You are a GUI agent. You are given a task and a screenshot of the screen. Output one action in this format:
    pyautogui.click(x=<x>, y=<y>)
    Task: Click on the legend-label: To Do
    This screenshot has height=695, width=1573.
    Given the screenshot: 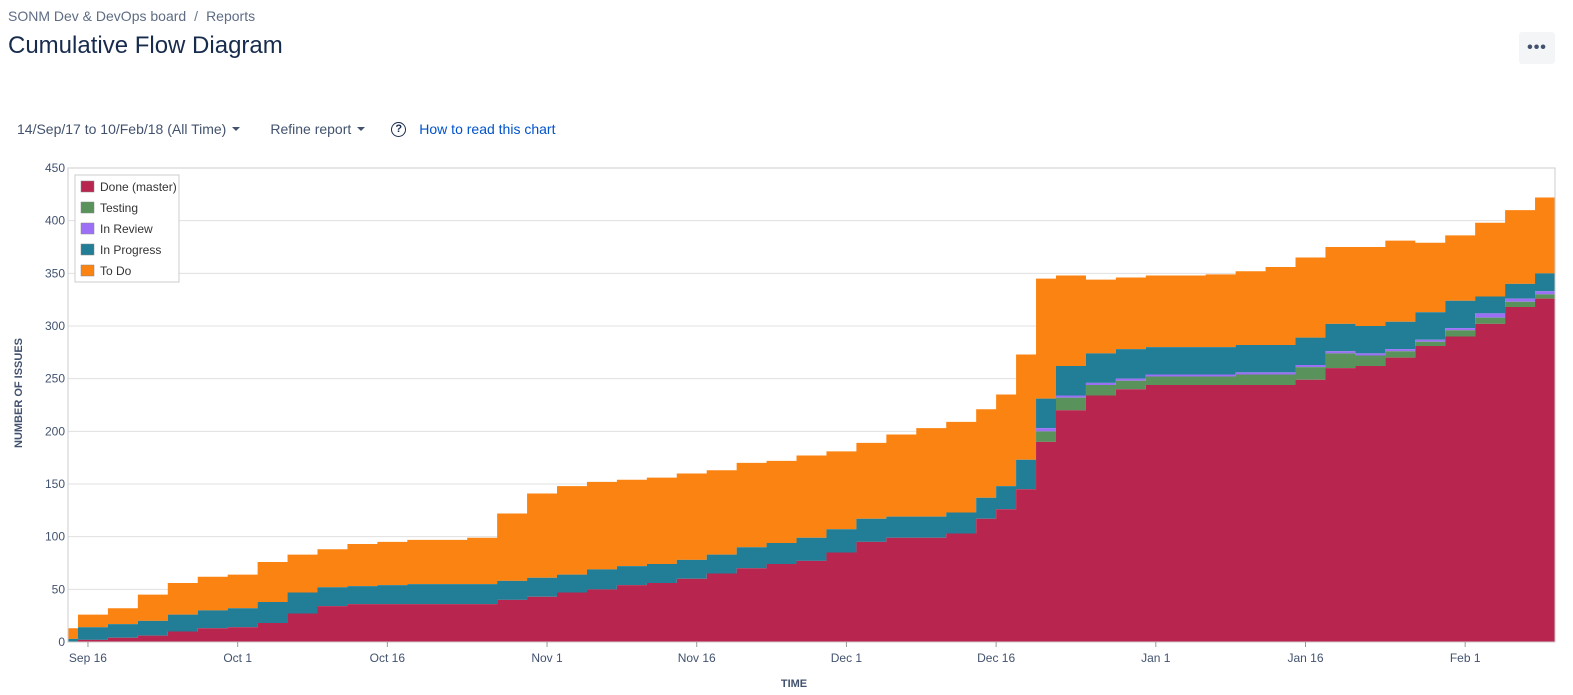 What is the action you would take?
    pyautogui.click(x=116, y=271)
    